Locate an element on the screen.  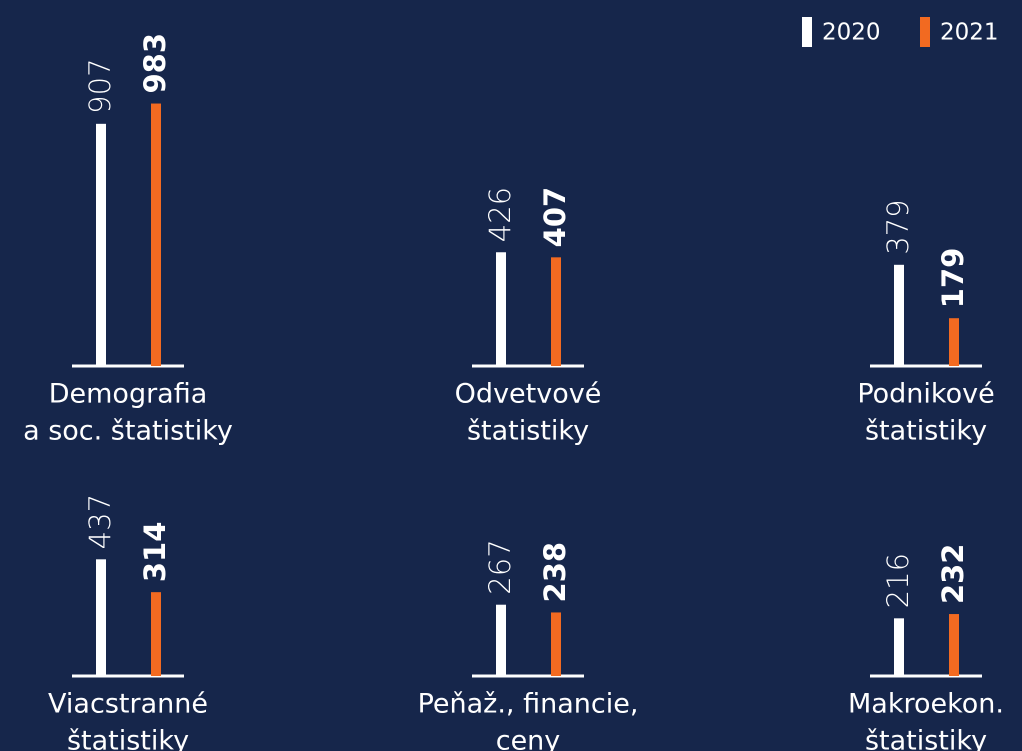
category-label: Makroekon. is located at coordinates (926, 704).